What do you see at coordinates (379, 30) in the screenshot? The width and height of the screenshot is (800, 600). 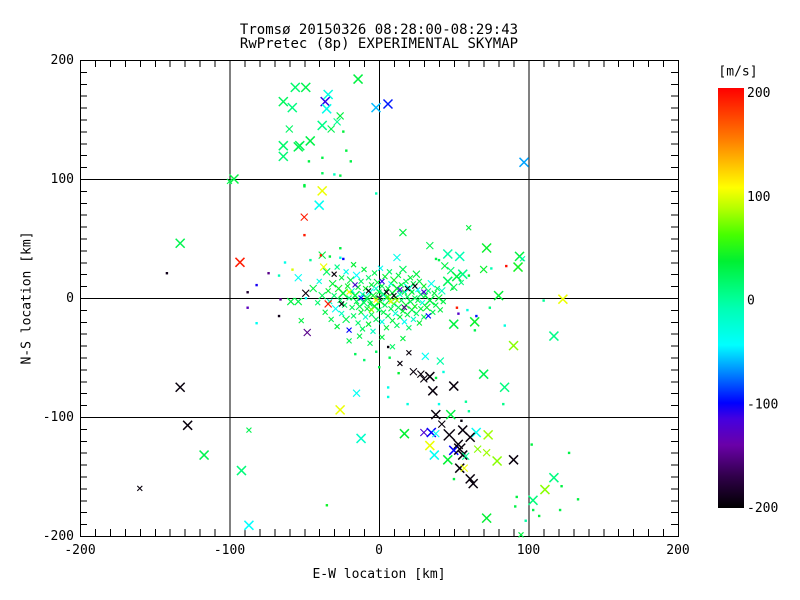 I see `plot-title: Tromsø 20150326 08:28:00-08:29:43` at bounding box center [379, 30].